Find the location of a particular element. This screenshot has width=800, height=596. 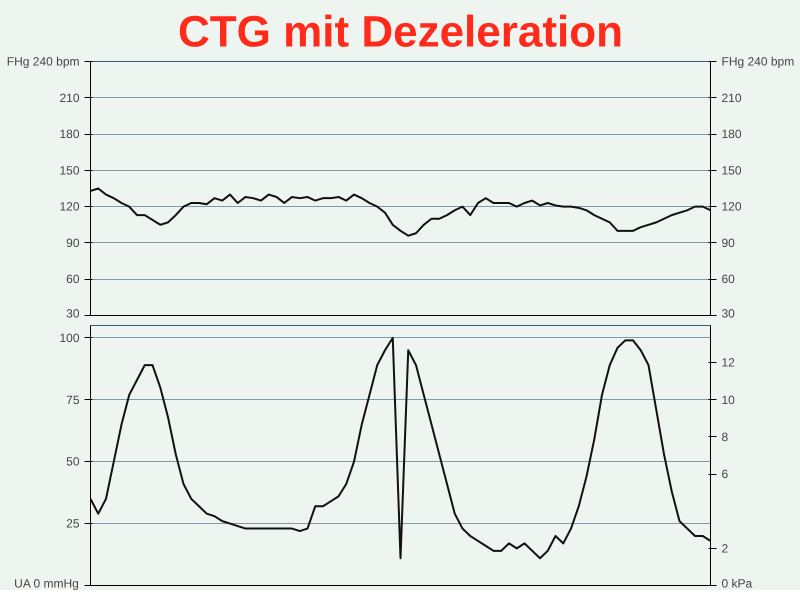

y2-tick-label: 180 is located at coordinates (732, 134).